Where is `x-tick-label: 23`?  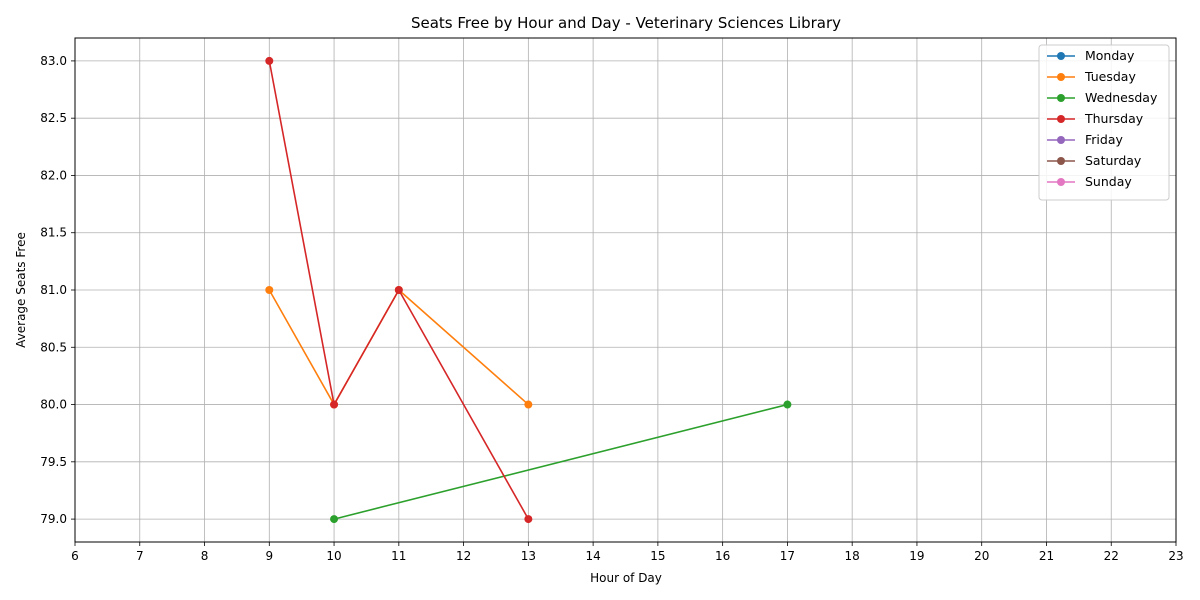
x-tick-label: 23 is located at coordinates (1175, 556).